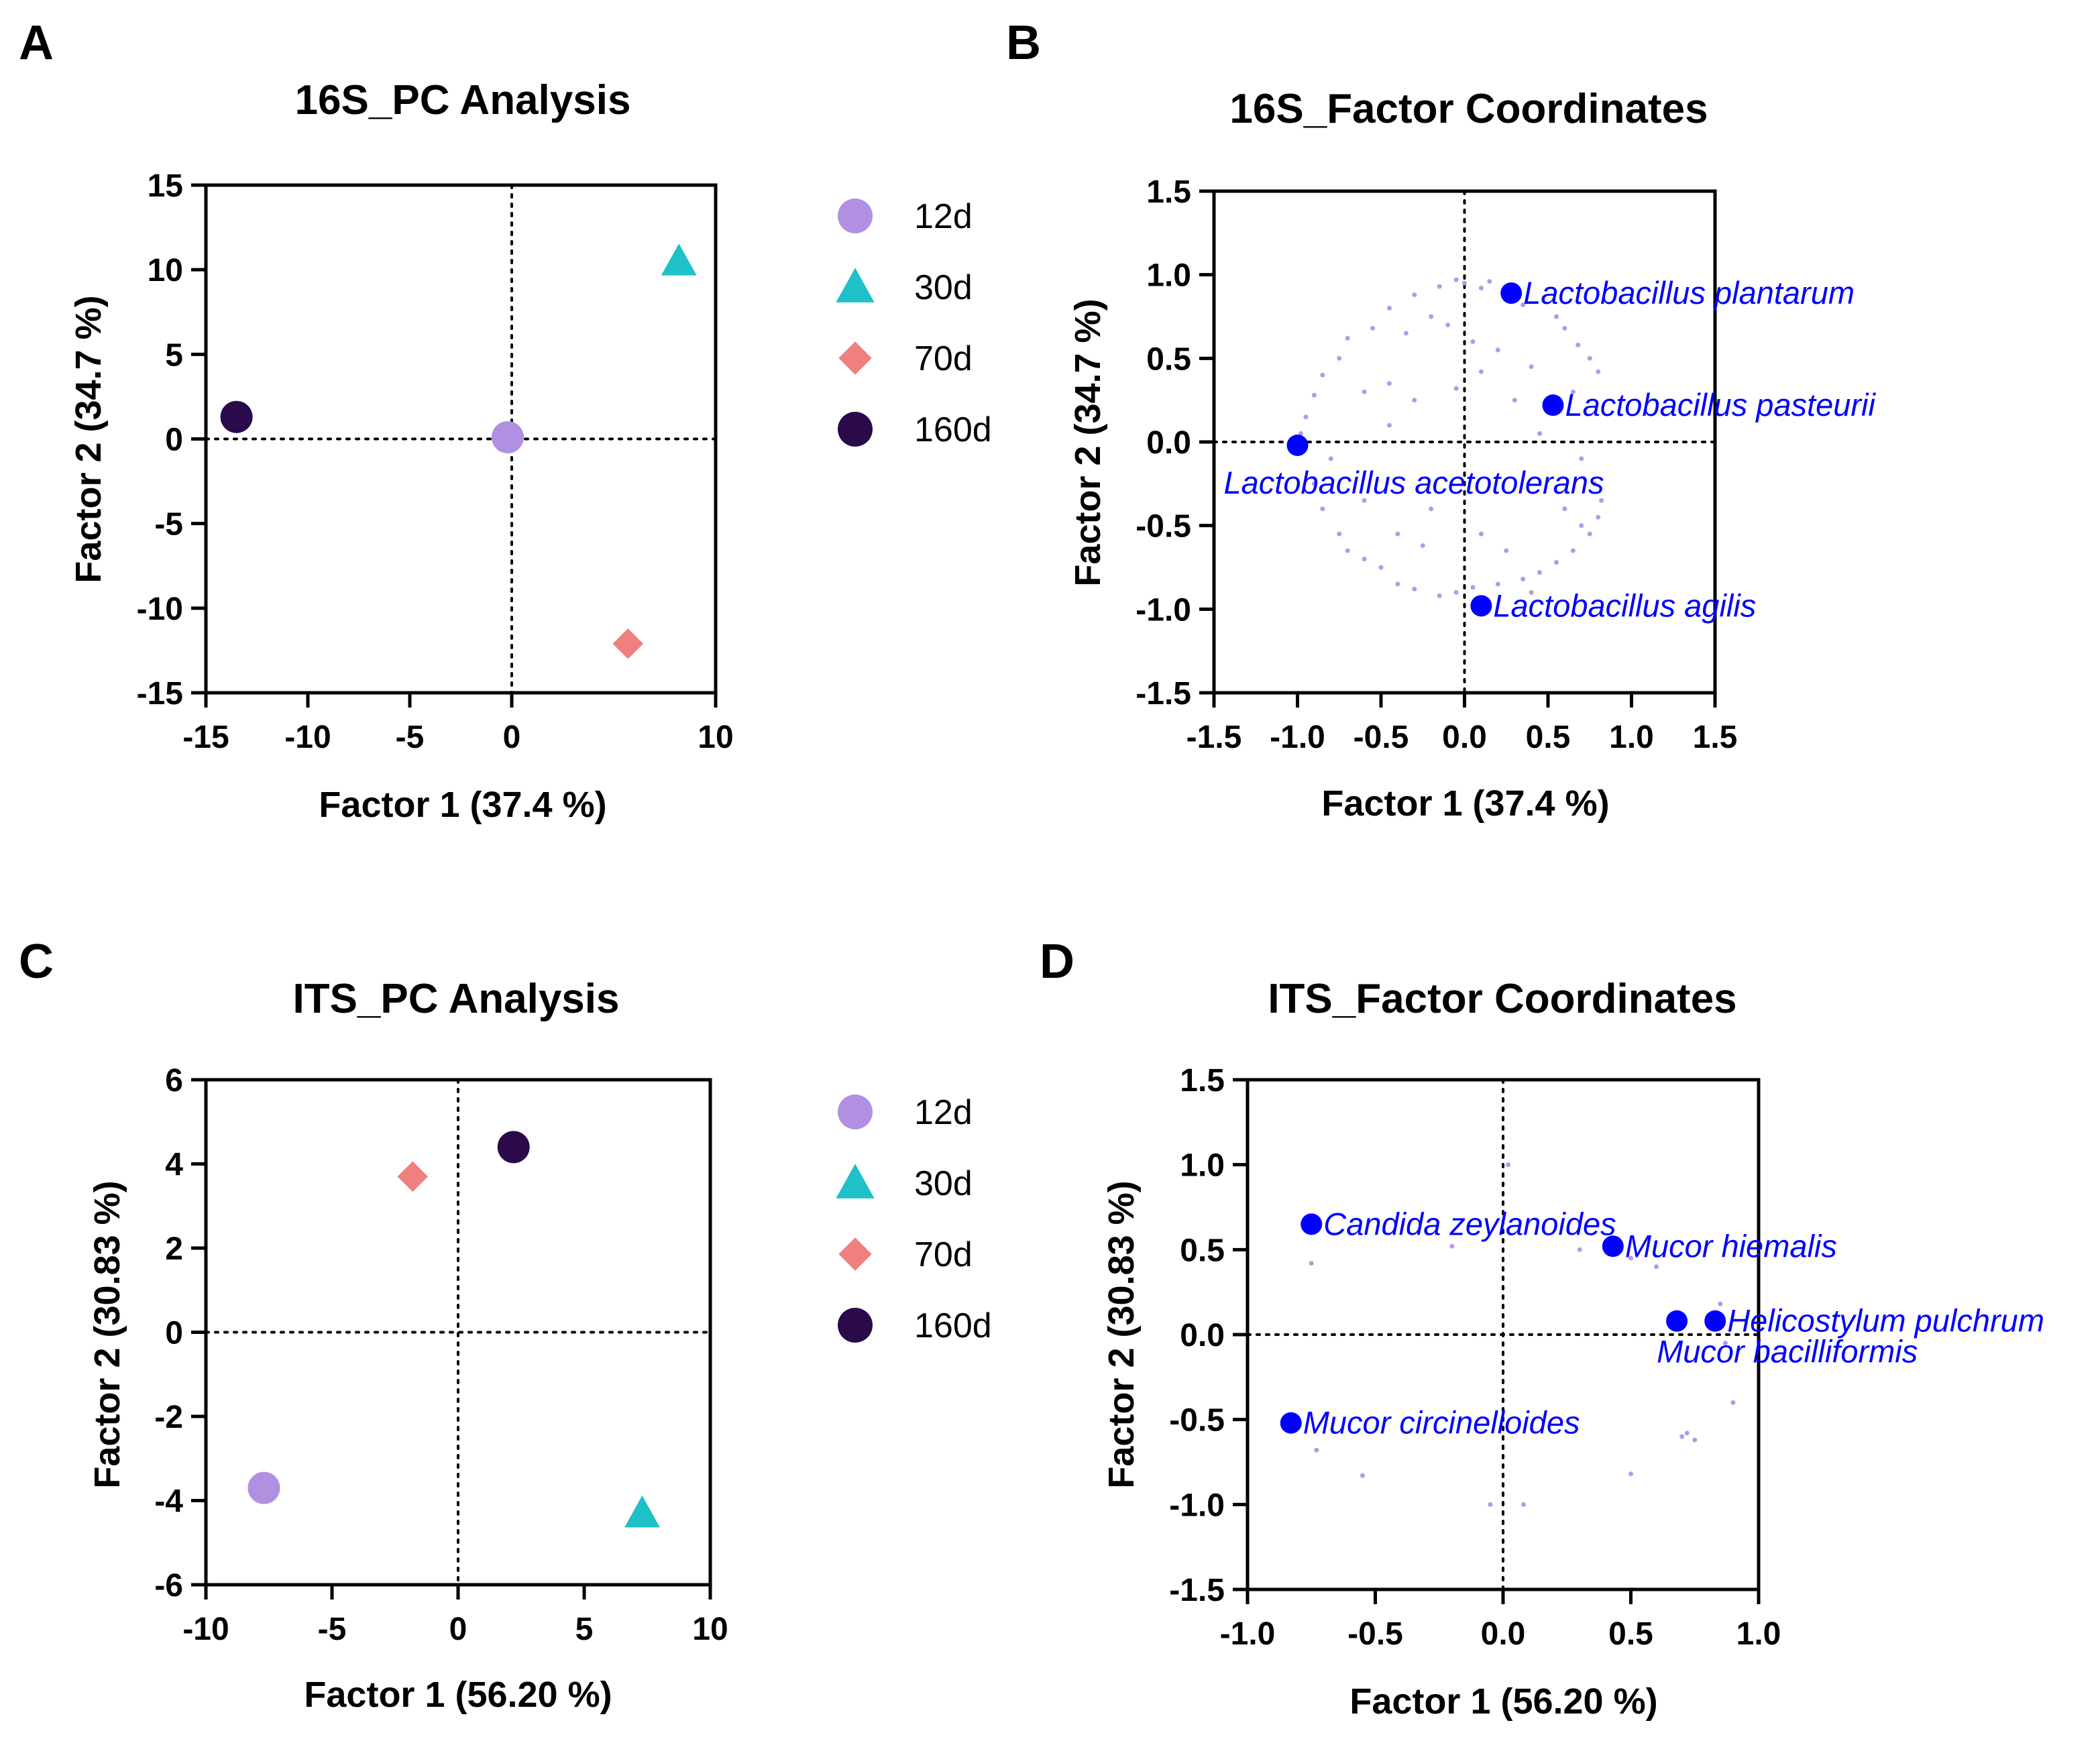 This screenshot has height=1739, width=2100. Describe the element at coordinates (855, 1254) in the screenshot. I see `panel-c-legend-marker-70d` at that location.